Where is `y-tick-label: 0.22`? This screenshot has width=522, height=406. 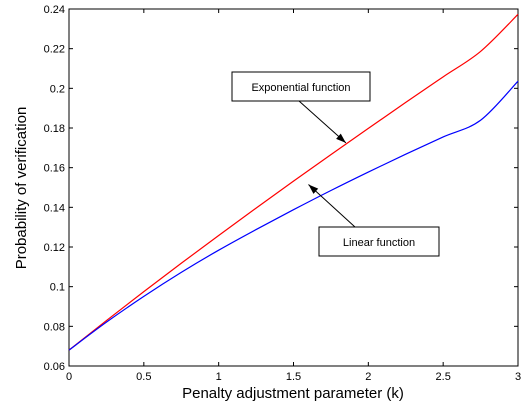
y-tick-label: 0.22 is located at coordinates (54, 50).